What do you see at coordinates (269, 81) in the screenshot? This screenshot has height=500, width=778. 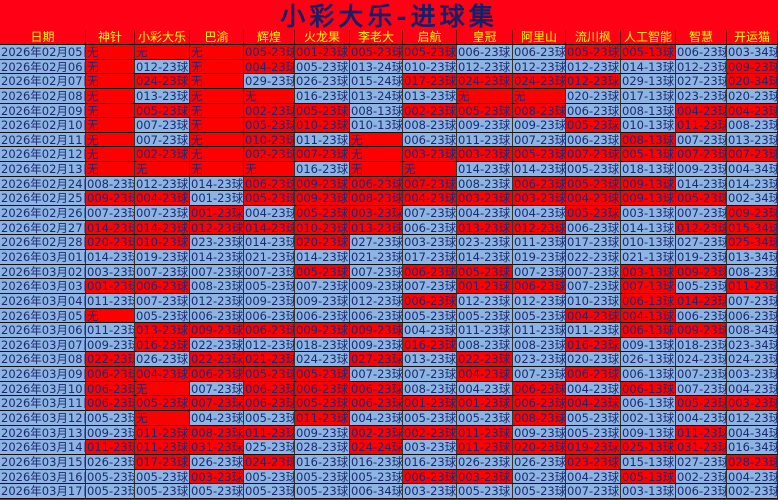 I see `result-cell: 029-23球` at bounding box center [269, 81].